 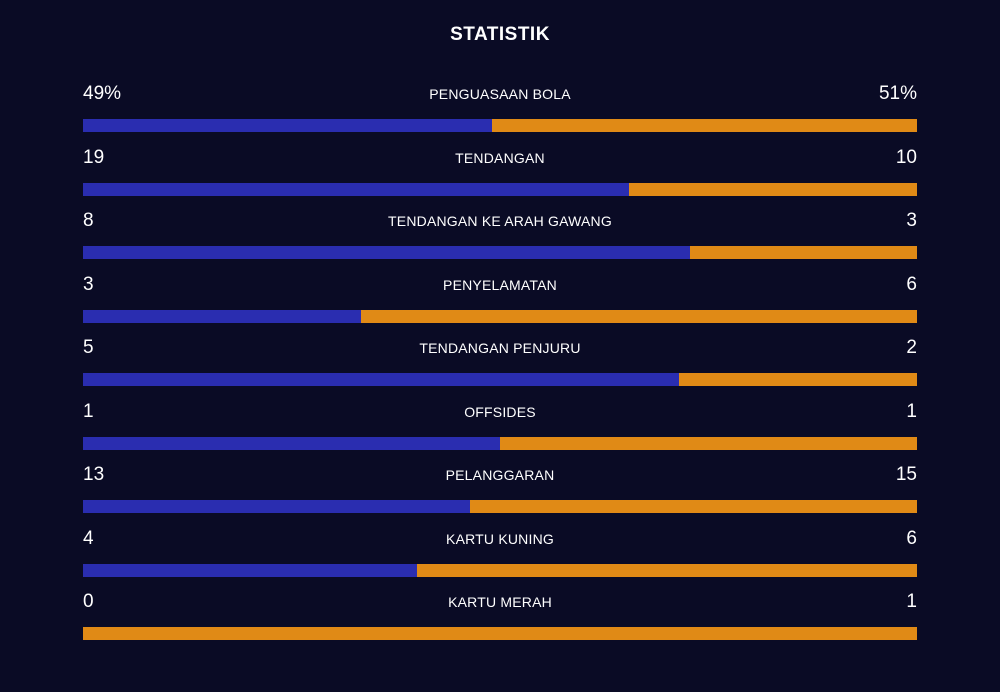 I want to click on stat-label: TENDANGAN PENJURU, so click(x=500, y=348).